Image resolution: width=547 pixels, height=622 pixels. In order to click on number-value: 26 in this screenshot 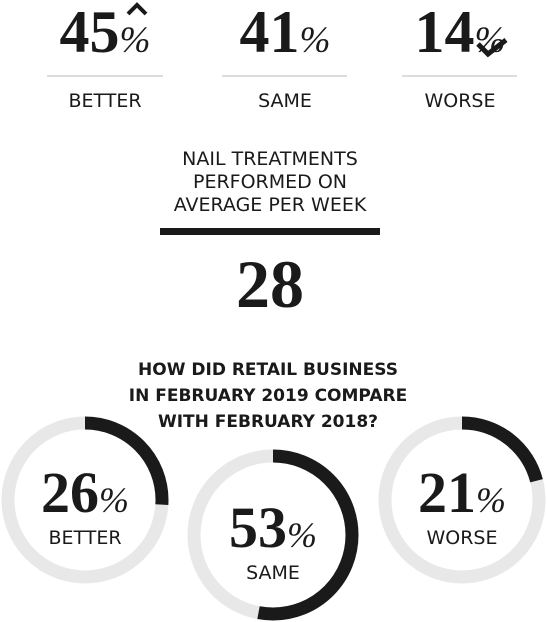, I will do `click(70, 492)`.